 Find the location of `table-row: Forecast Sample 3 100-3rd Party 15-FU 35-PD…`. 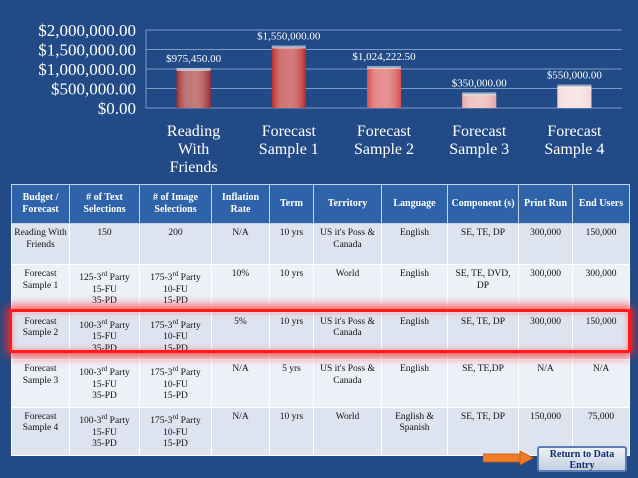

table-row: Forecast Sample 3 100-3rd Party 15-FU 35-PD… is located at coordinates (320, 383).